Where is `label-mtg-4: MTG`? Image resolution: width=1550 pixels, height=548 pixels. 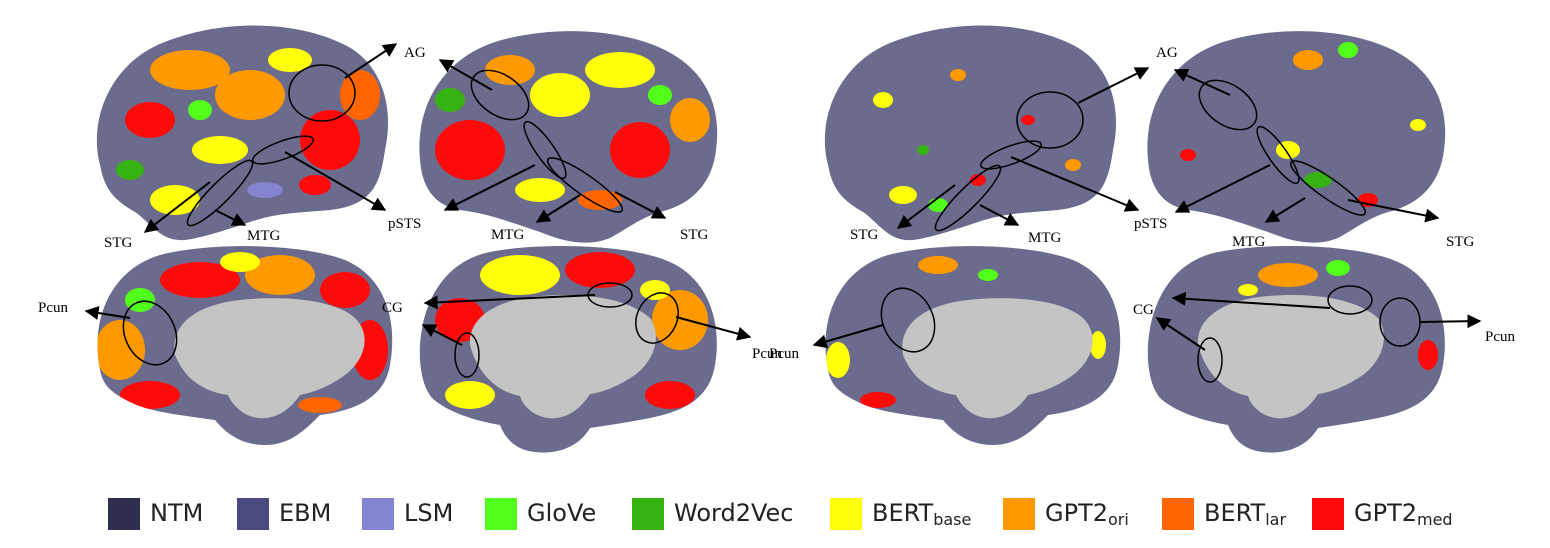 label-mtg-4: MTG is located at coordinates (1249, 242).